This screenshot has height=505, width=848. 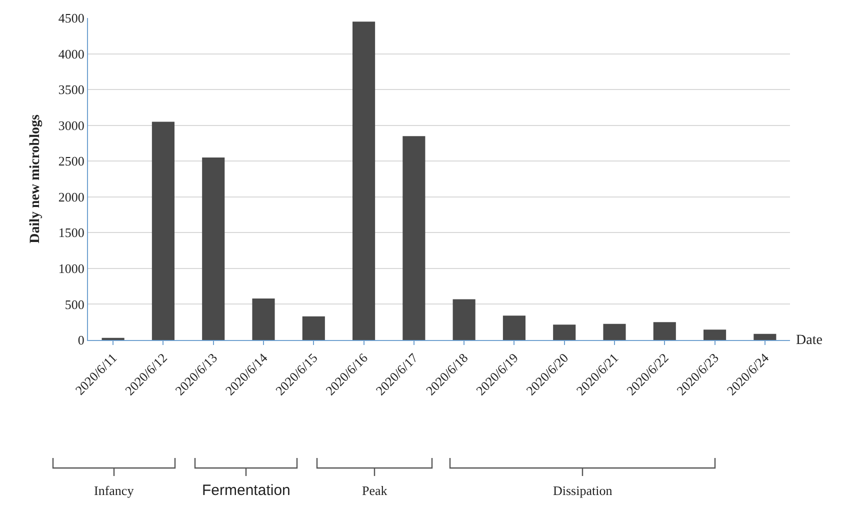 I want to click on x-axis-title: Date, so click(x=809, y=340).